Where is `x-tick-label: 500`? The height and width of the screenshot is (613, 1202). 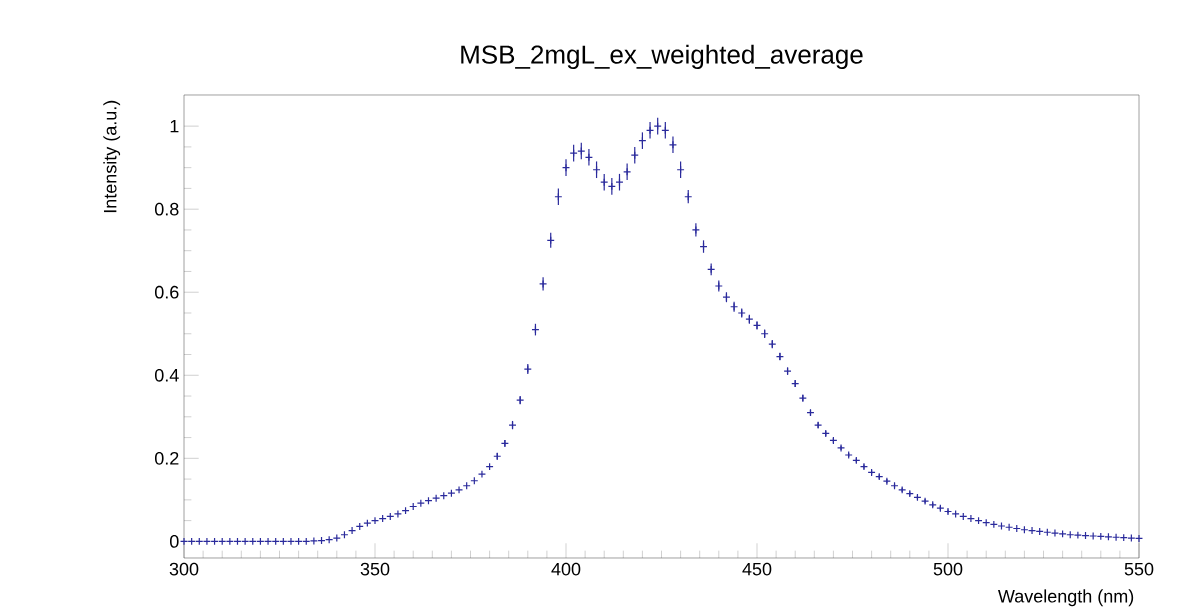 x-tick-label: 500 is located at coordinates (948, 569).